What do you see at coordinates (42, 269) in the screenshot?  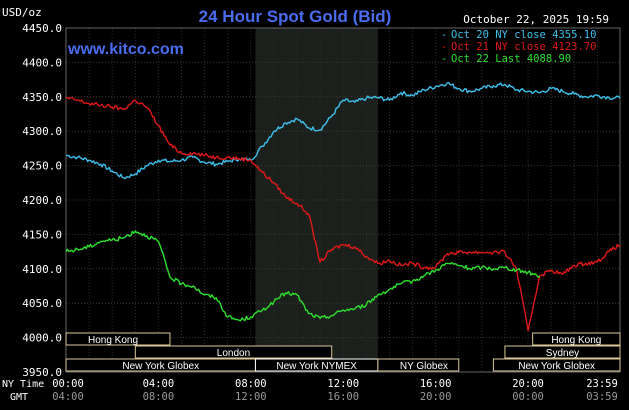 I see `y-tick-label: 4100.0` at bounding box center [42, 269].